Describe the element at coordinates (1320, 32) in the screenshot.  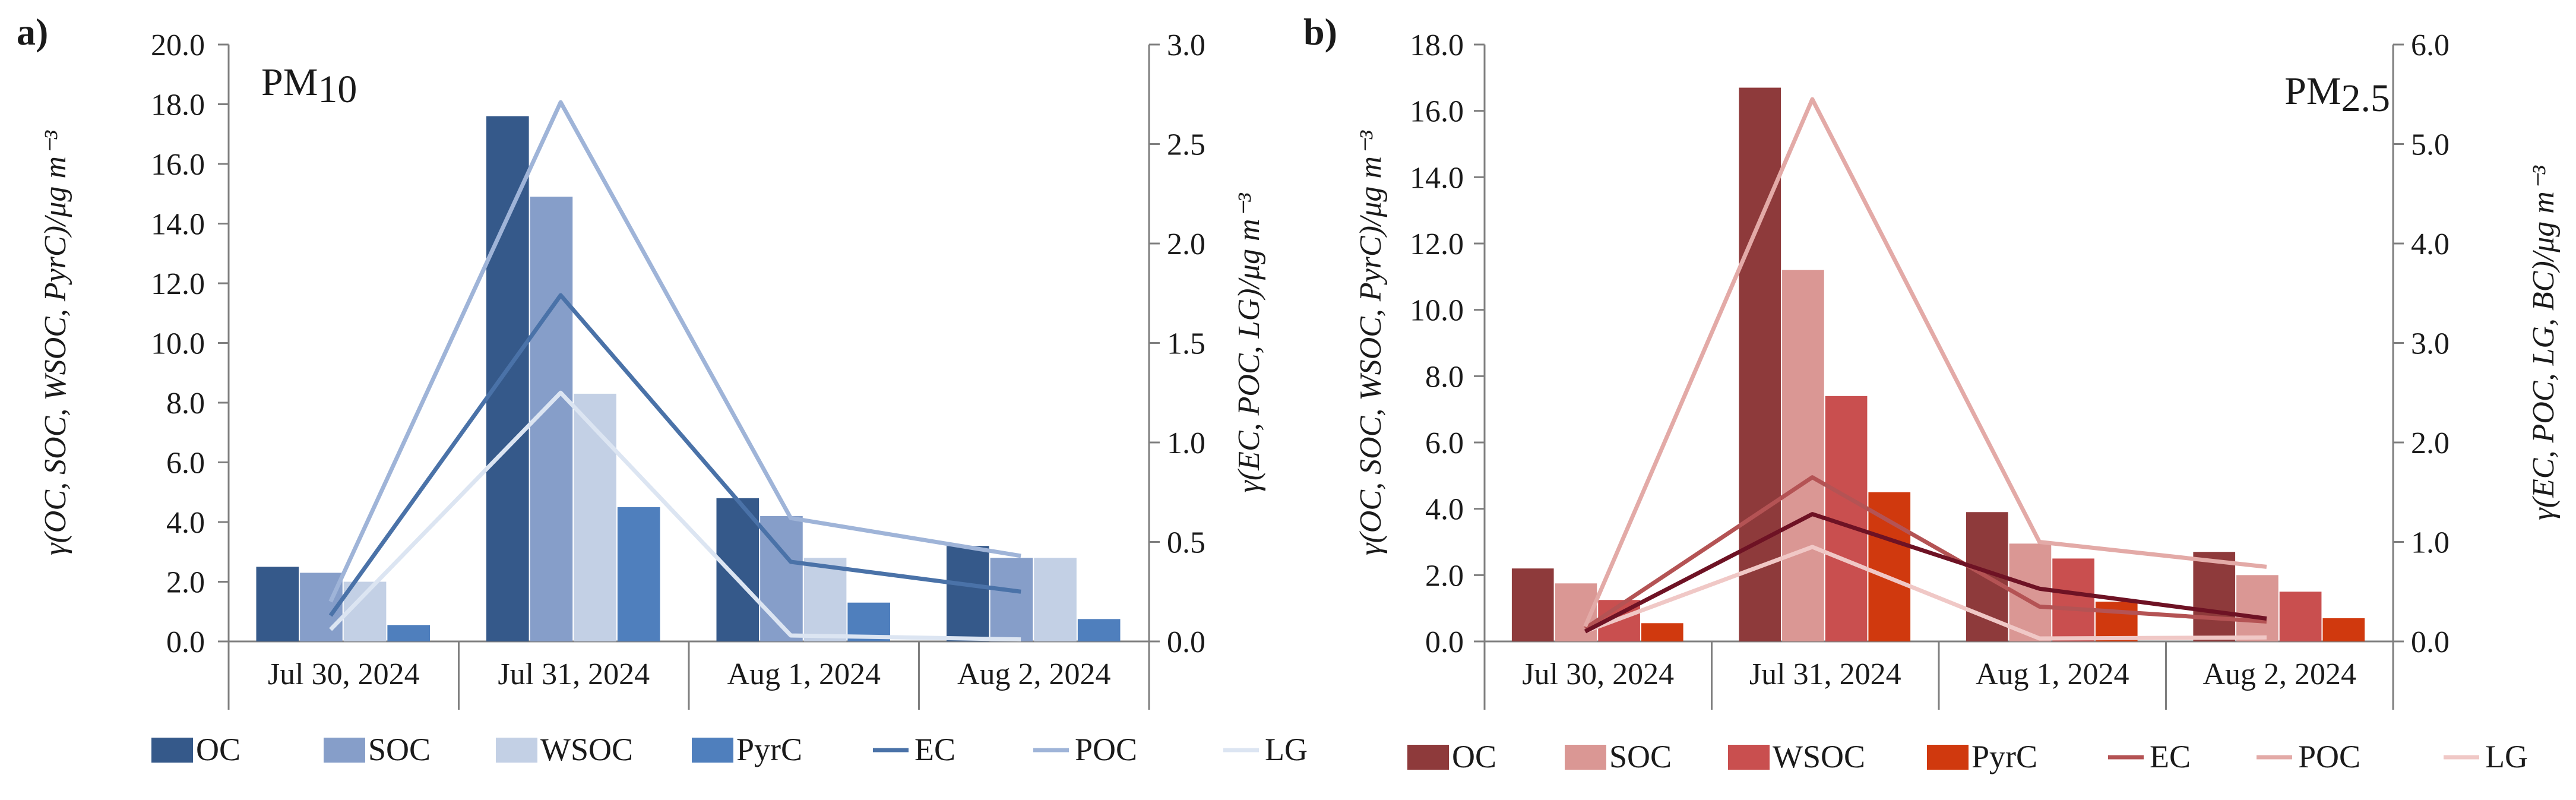
I see `panel-label: b)` at that location.